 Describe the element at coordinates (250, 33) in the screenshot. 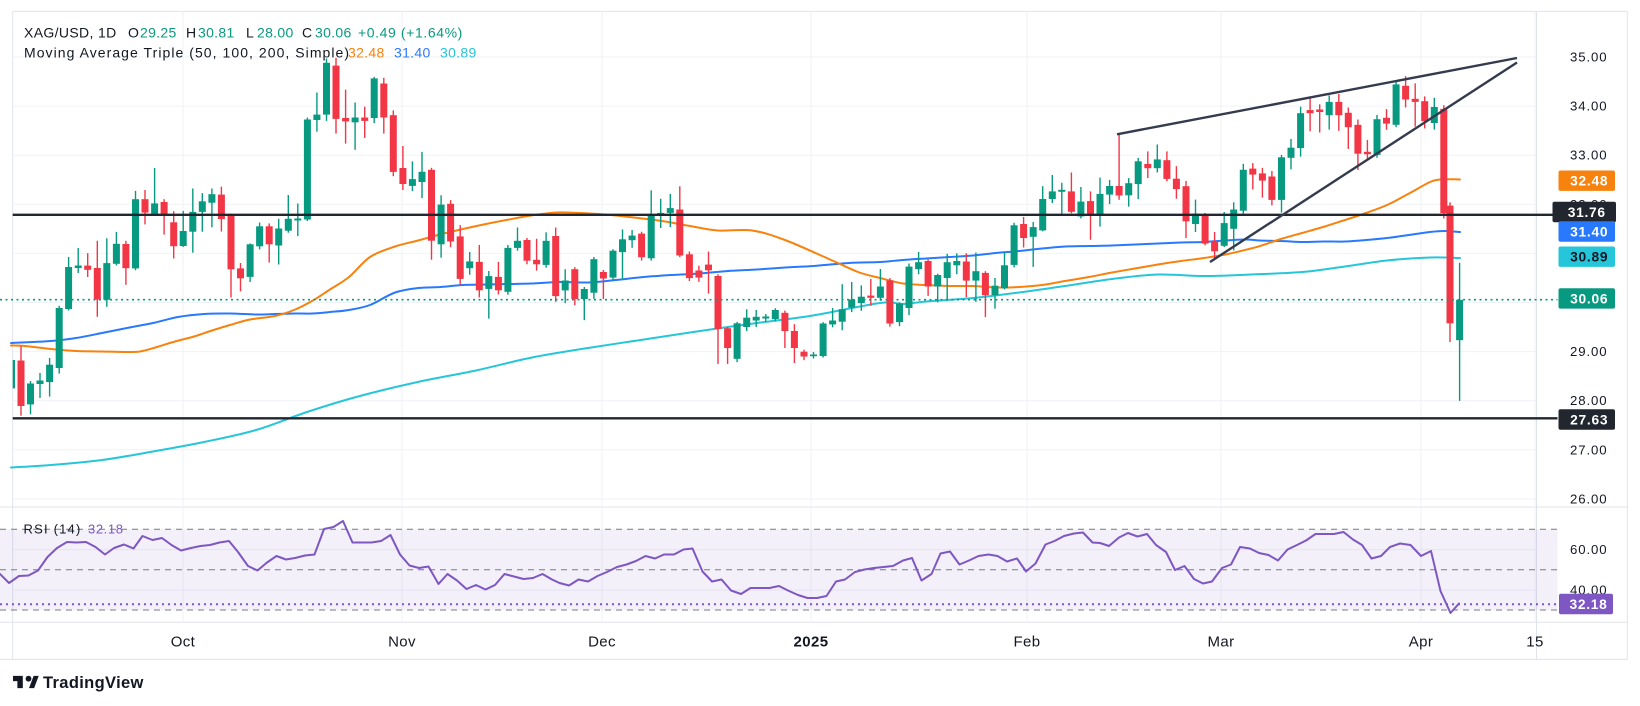

I see `svg-text: L` at that location.